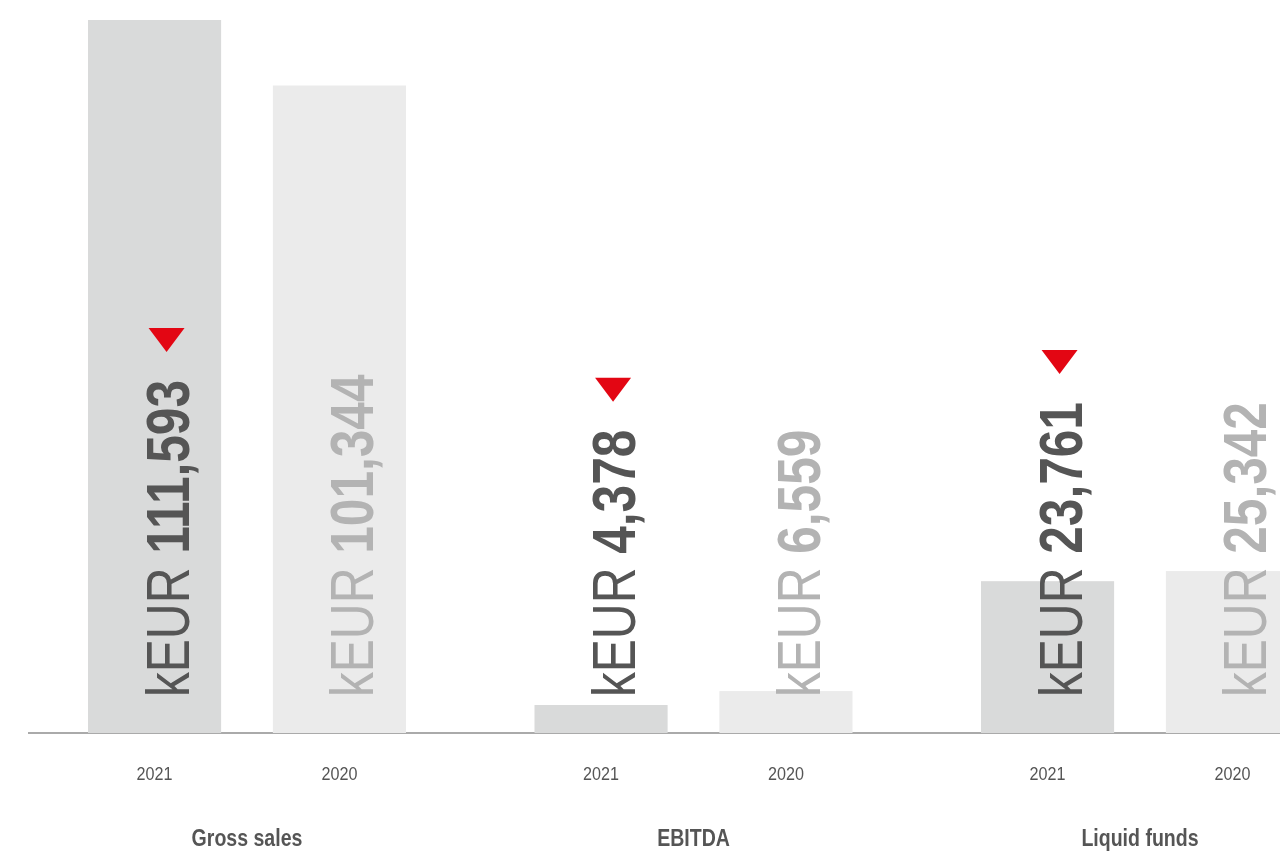 The width and height of the screenshot is (1280, 852). What do you see at coordinates (352, 535) in the screenshot?
I see `data-label: kEUR 101,344` at bounding box center [352, 535].